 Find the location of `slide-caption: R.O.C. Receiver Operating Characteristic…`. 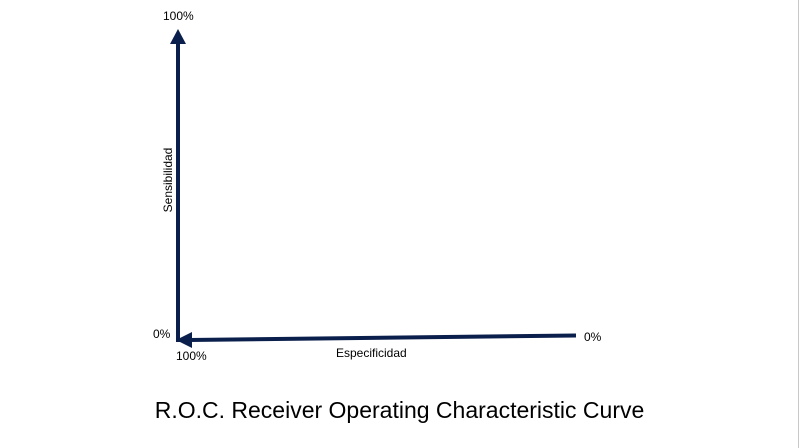

slide-caption: R.O.C. Receiver Operating Characteristic… is located at coordinates (399, 410).